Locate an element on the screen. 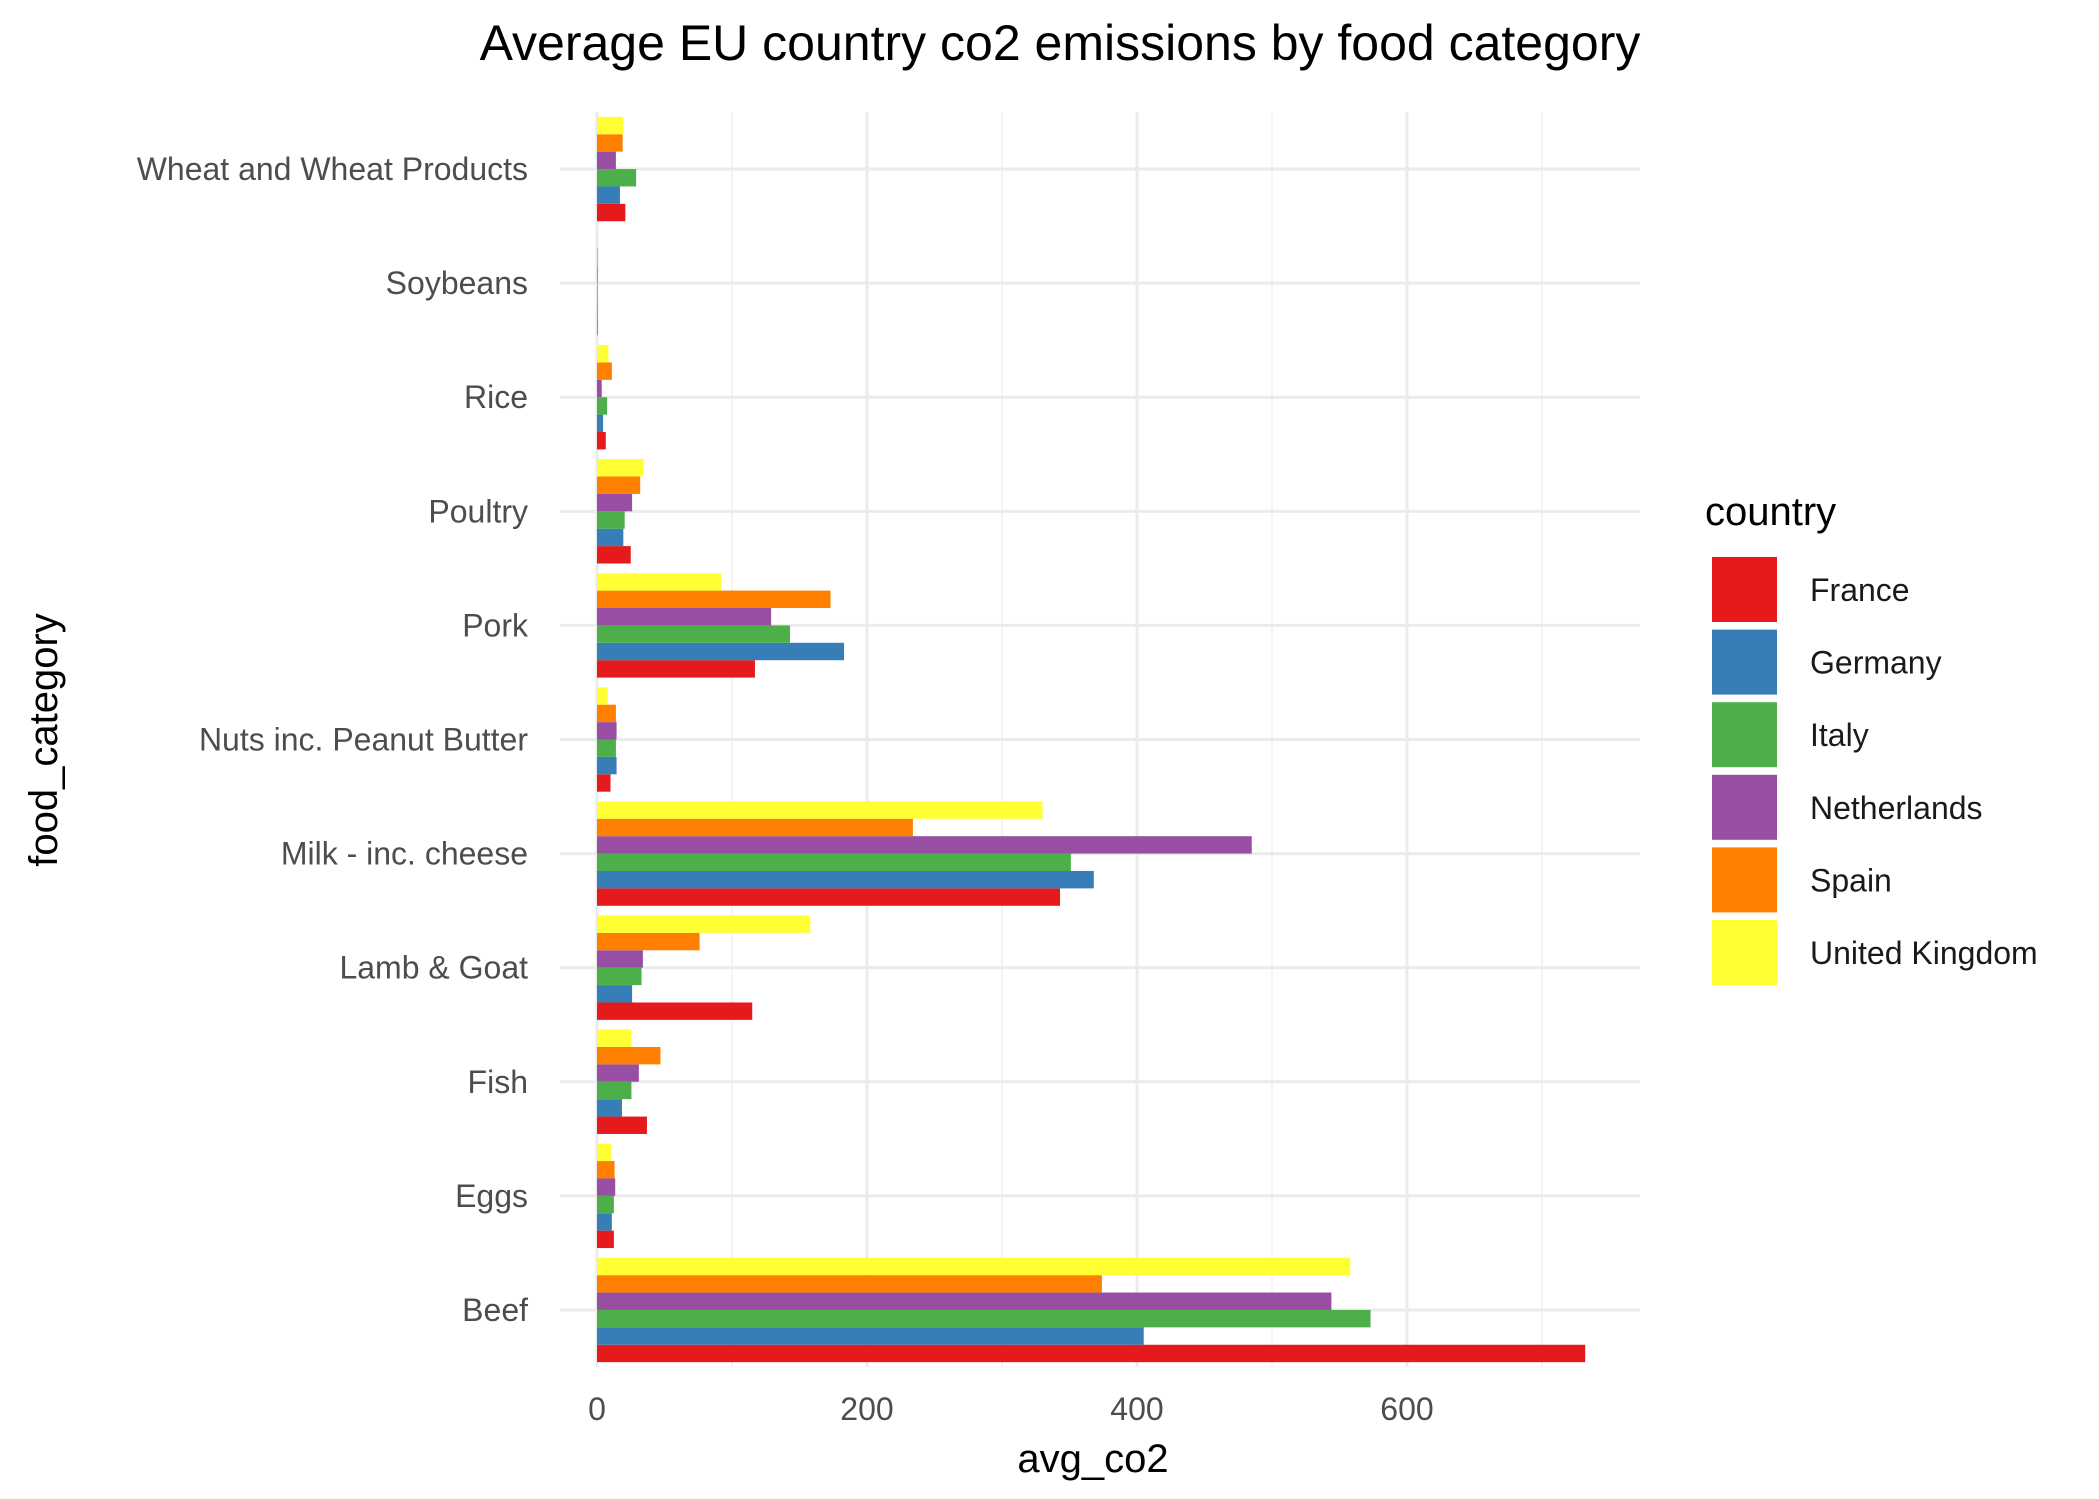 This screenshot has width=2099, height=1499. x-axis-ticks: 0 200 400 600 is located at coordinates (1011, 1409).